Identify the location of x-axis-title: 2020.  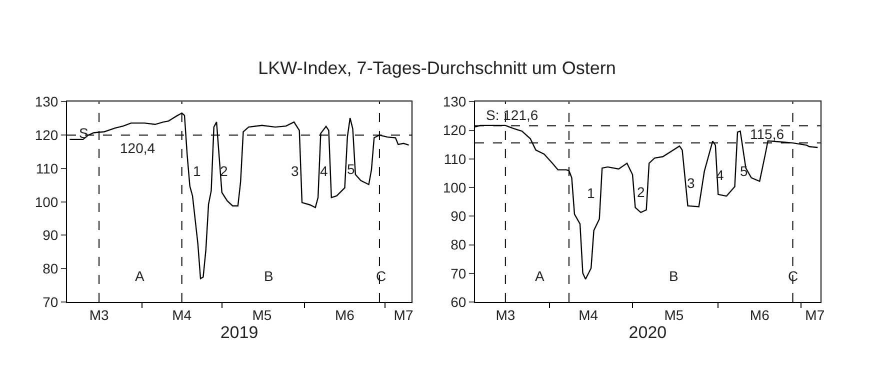
(647, 332).